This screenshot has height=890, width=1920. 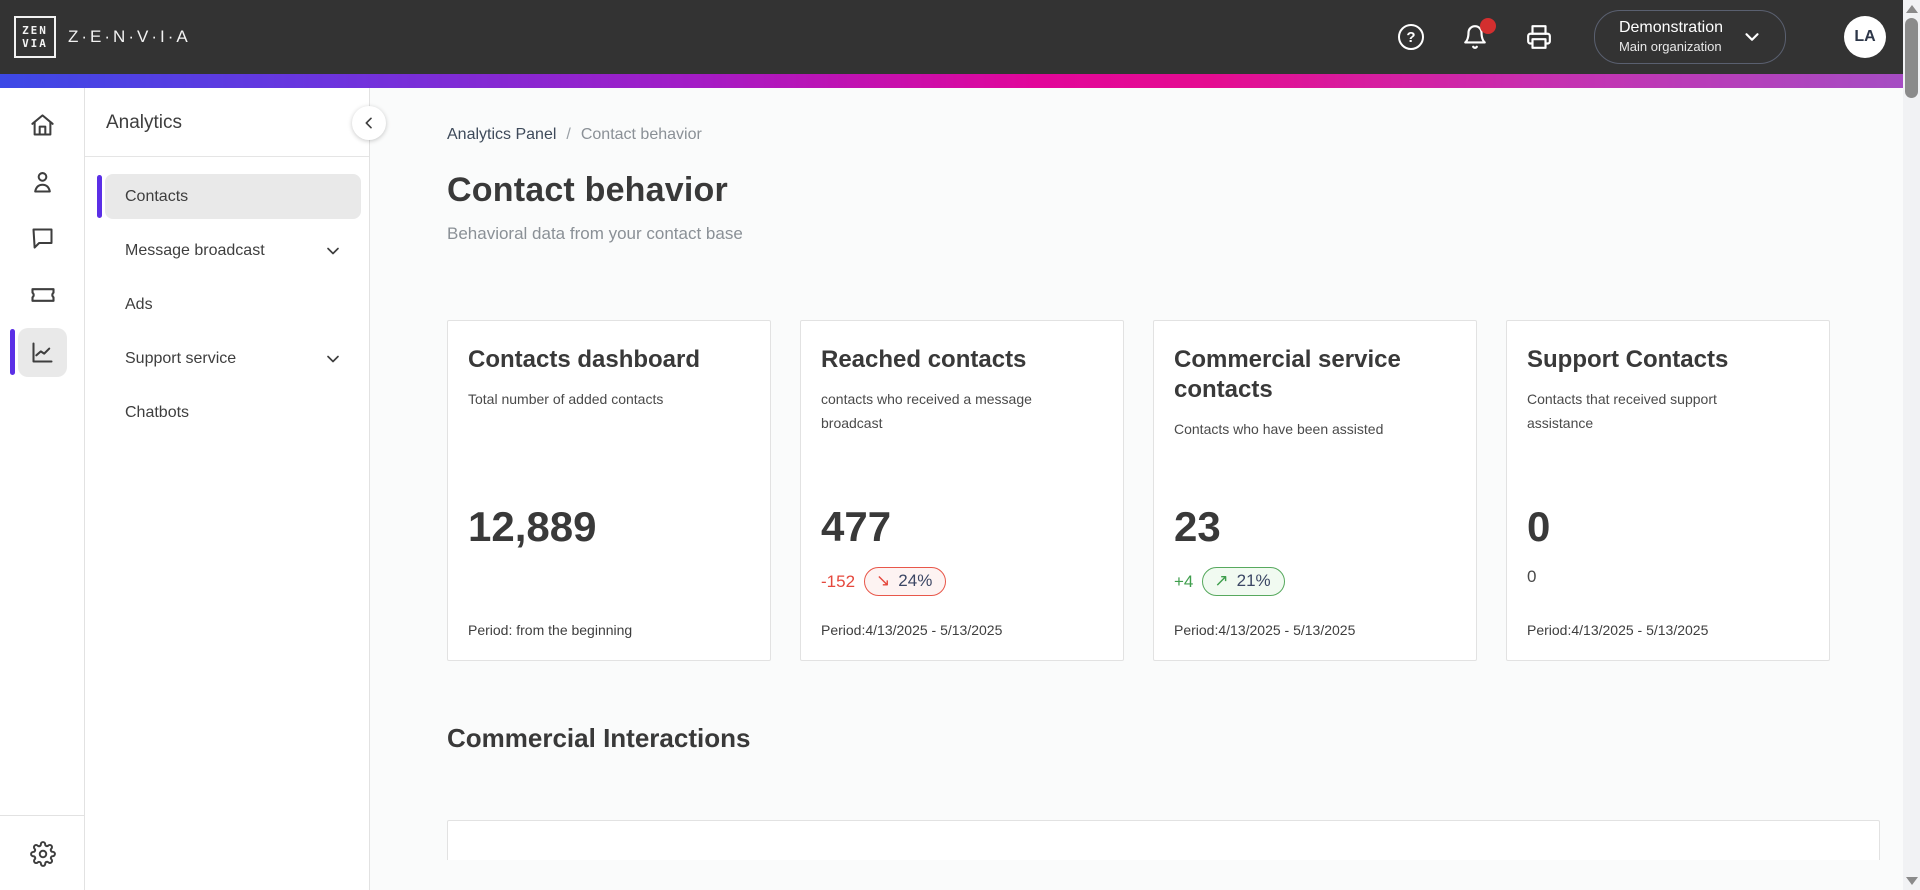 I want to click on organization-subtitle: Main organization, so click(x=1670, y=46).